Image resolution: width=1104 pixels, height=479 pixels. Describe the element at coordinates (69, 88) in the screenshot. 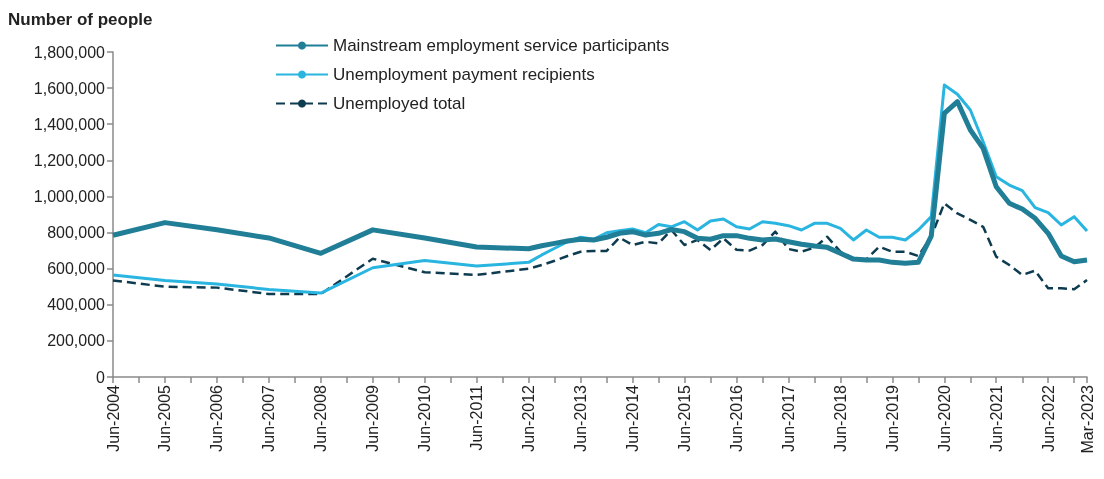

I see `y-tick-label: 1,600,000` at that location.